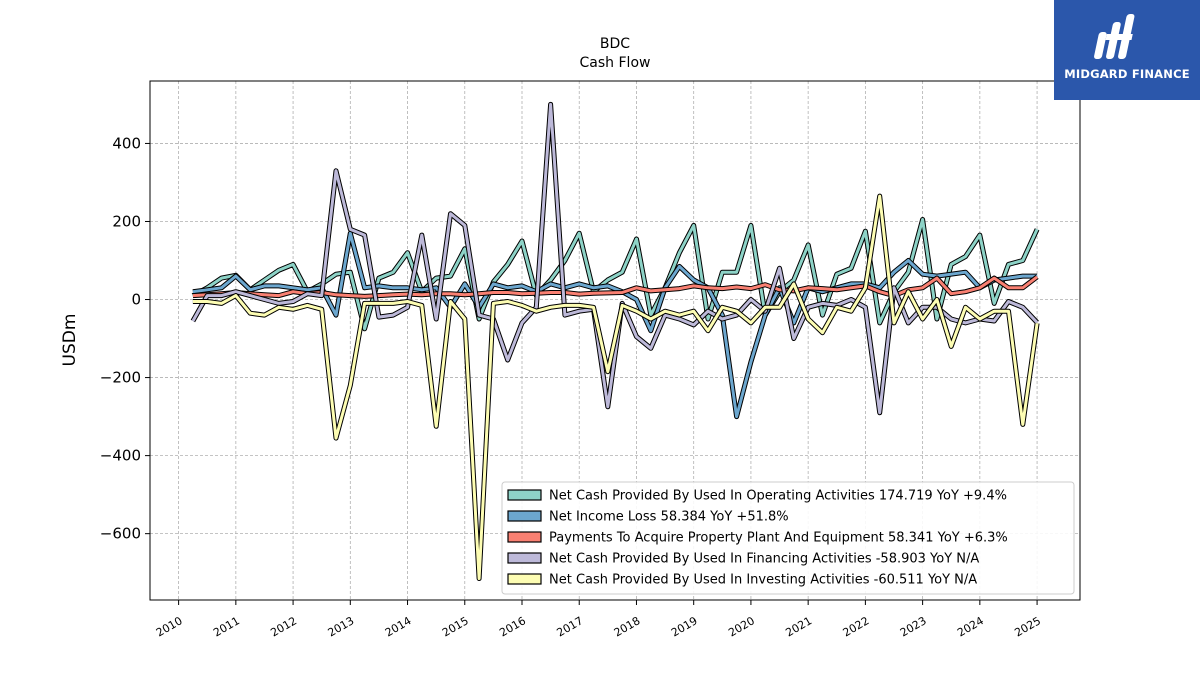 This screenshot has width=1200, height=675. I want to click on y-tick-label: 200, so click(126, 221).